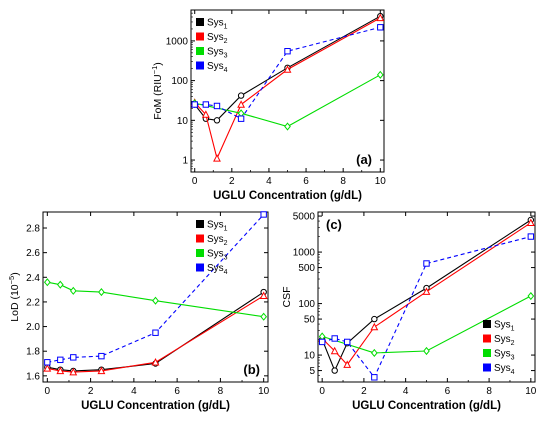 The image size is (550, 432). I want to click on legend-label: Sys4, so click(217, 269).